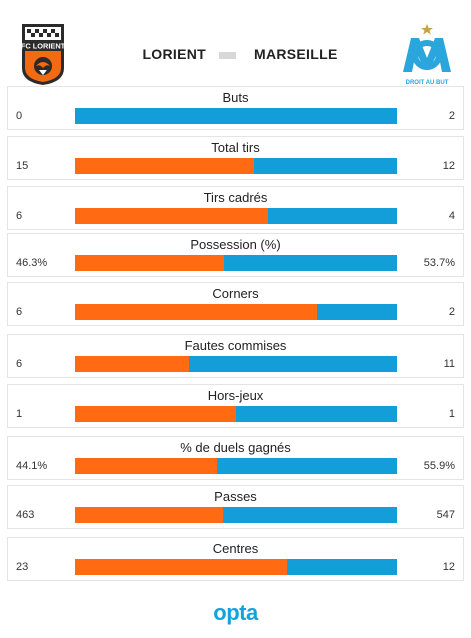 The image size is (471, 638). I want to click on stat-label: % de duels gagnés, so click(235, 447).